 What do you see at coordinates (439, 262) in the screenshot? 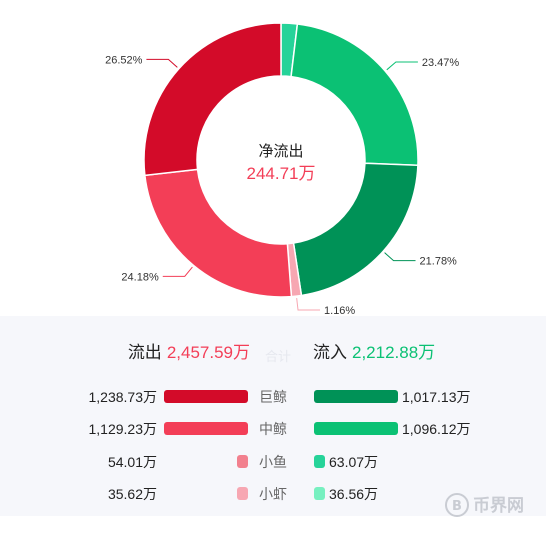
I see `slice-percent-label: 21.78%` at bounding box center [439, 262].